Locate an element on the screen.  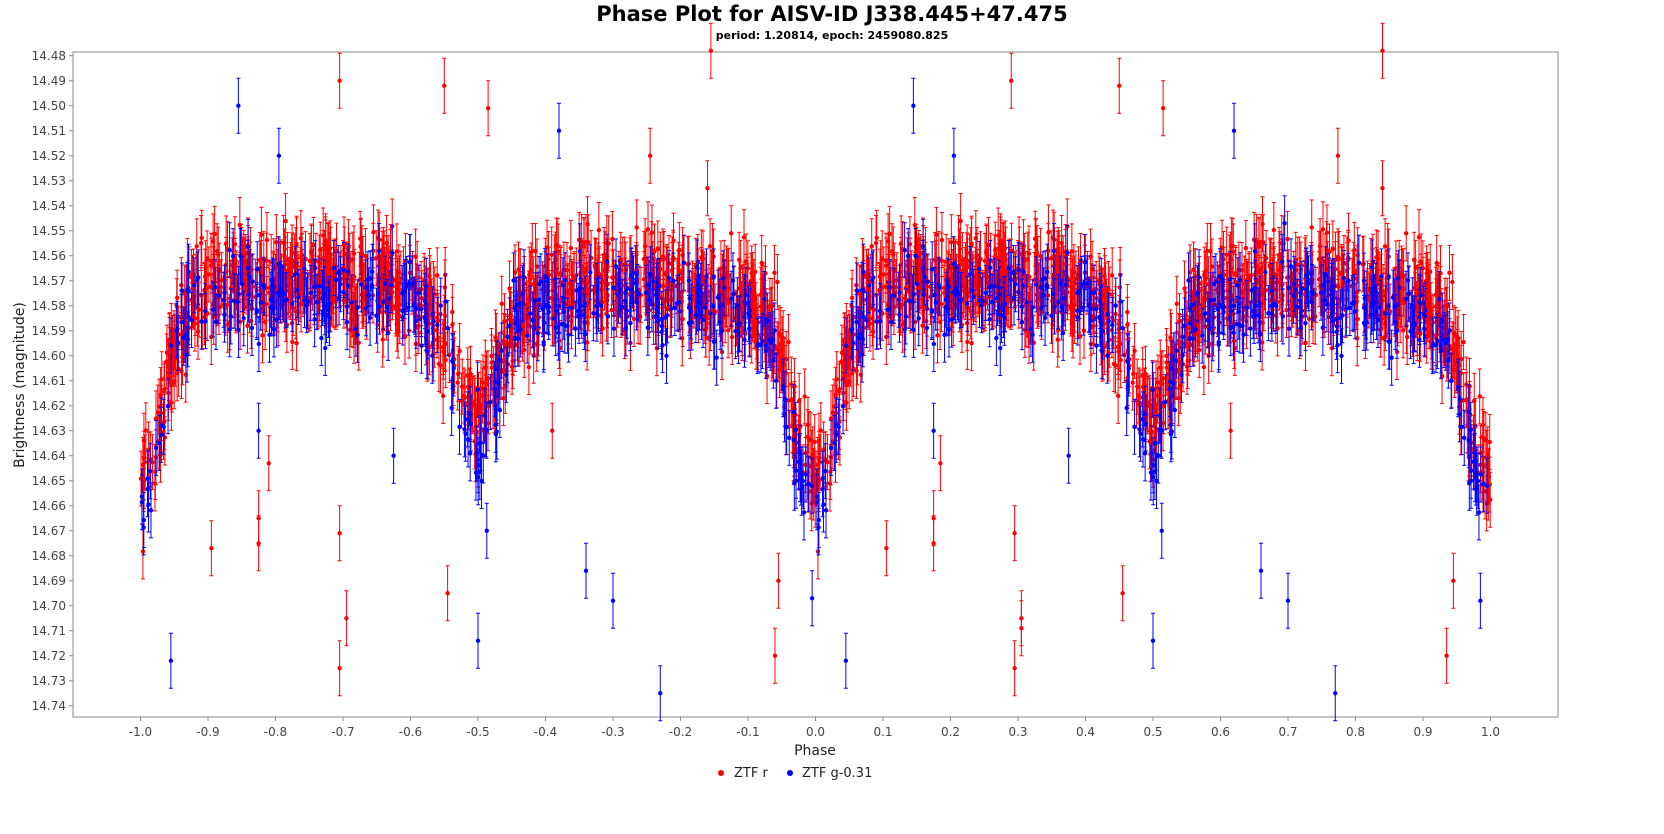
y-tick-label: 14.56 is located at coordinates (49, 256).